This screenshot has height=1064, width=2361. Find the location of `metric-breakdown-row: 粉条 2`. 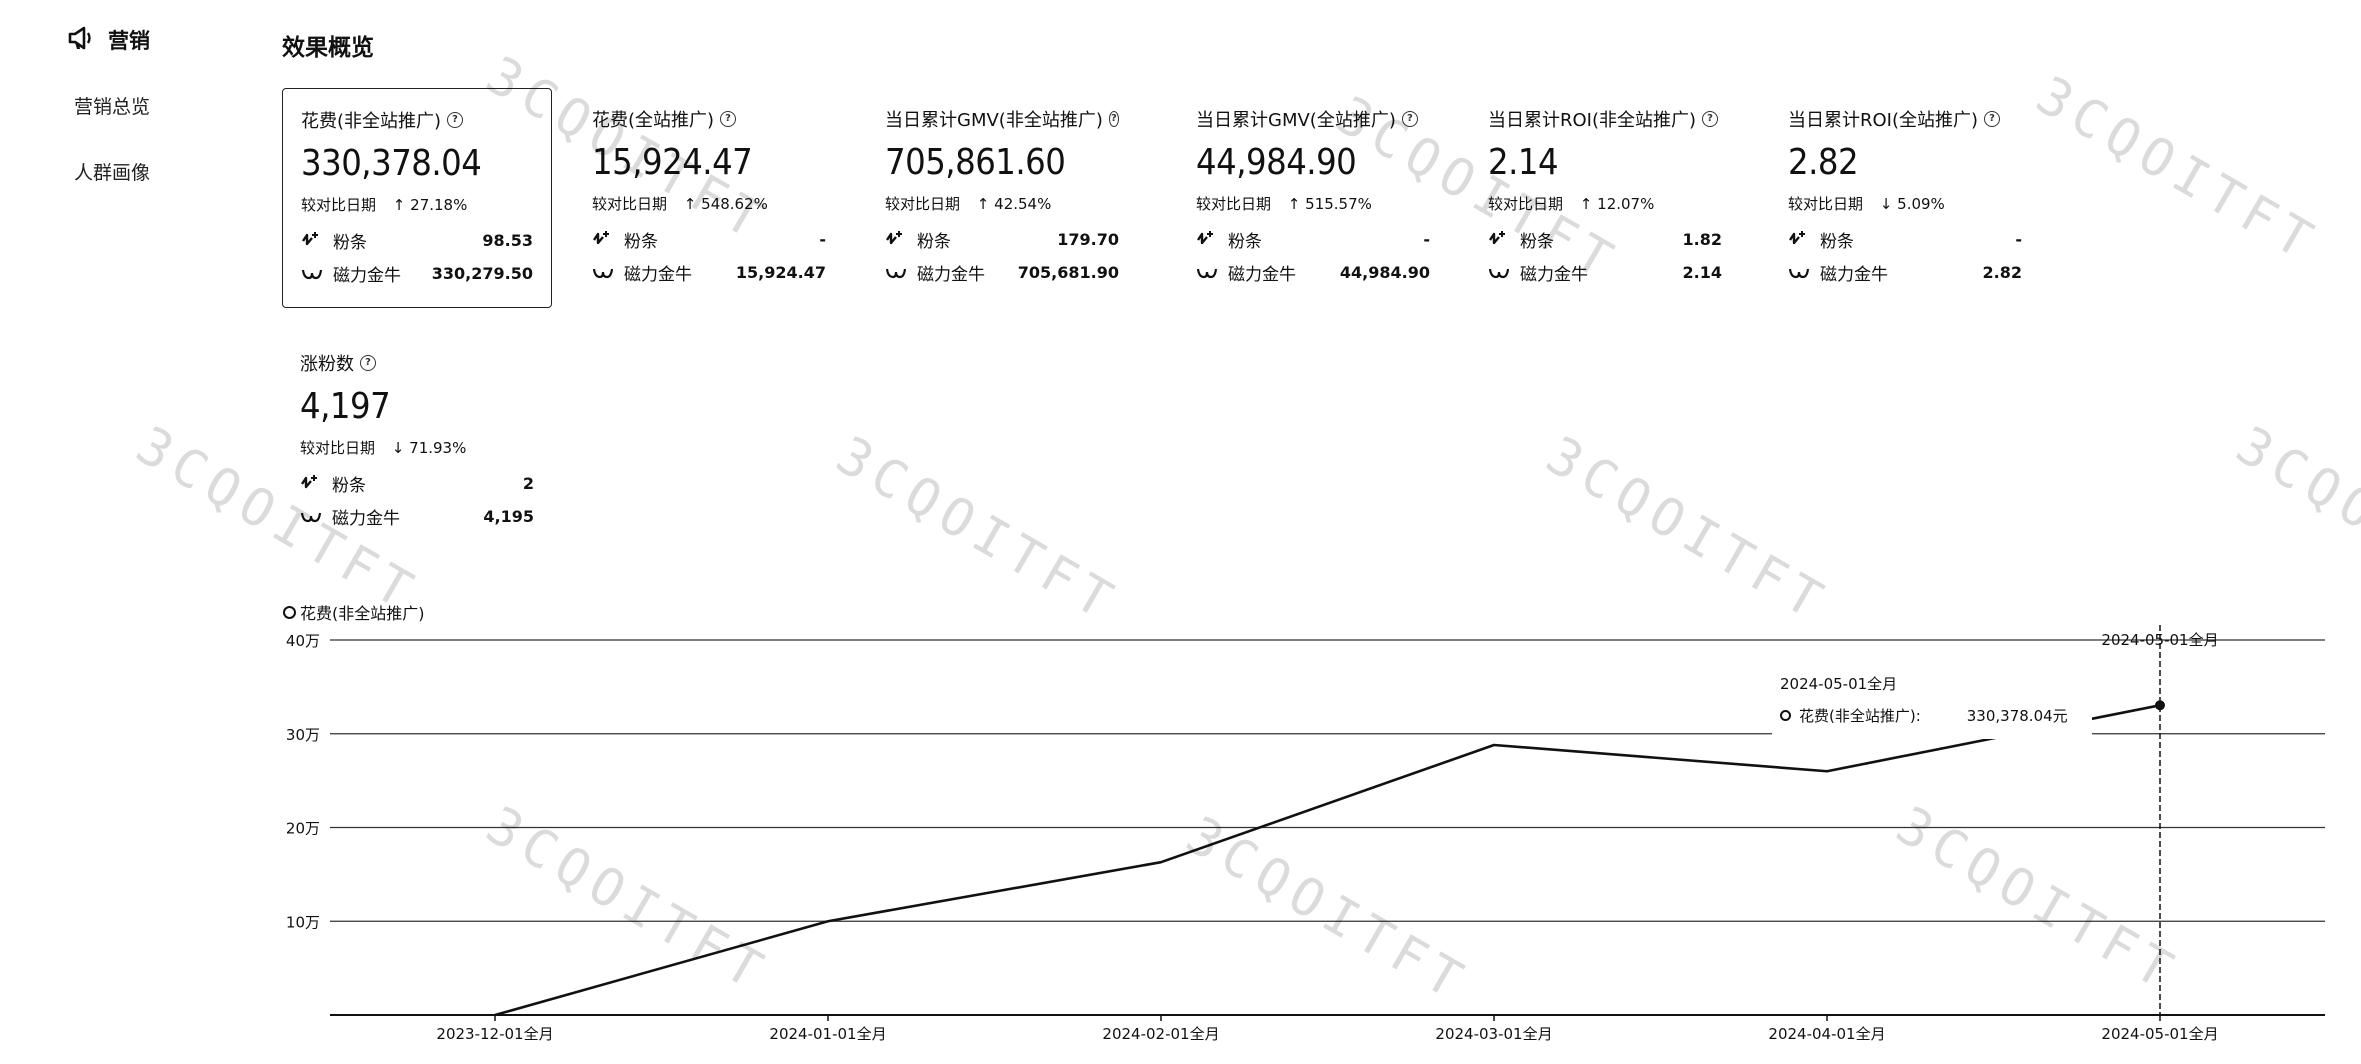

metric-breakdown-row: 粉条 2 is located at coordinates (417, 483).